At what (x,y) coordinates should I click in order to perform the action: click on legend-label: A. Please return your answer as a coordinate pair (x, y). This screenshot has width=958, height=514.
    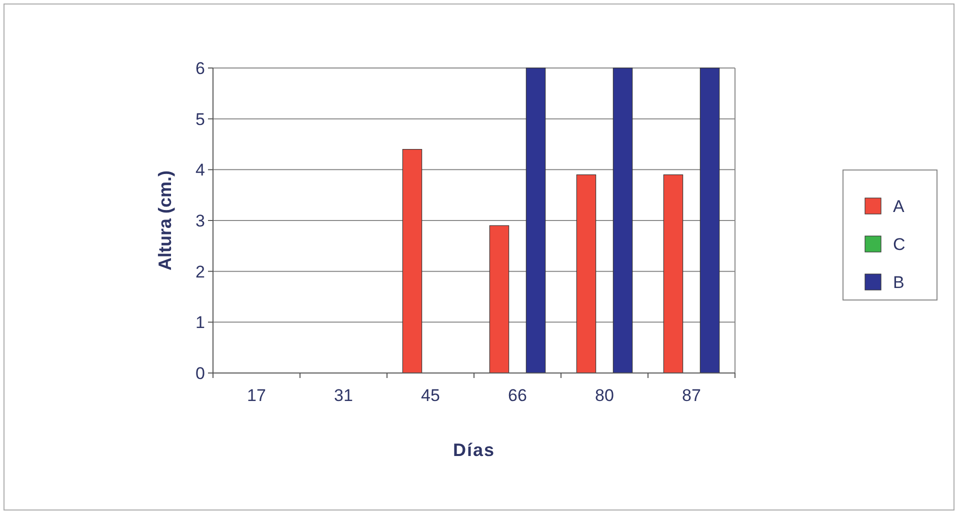
    Looking at the image, I should click on (899, 206).